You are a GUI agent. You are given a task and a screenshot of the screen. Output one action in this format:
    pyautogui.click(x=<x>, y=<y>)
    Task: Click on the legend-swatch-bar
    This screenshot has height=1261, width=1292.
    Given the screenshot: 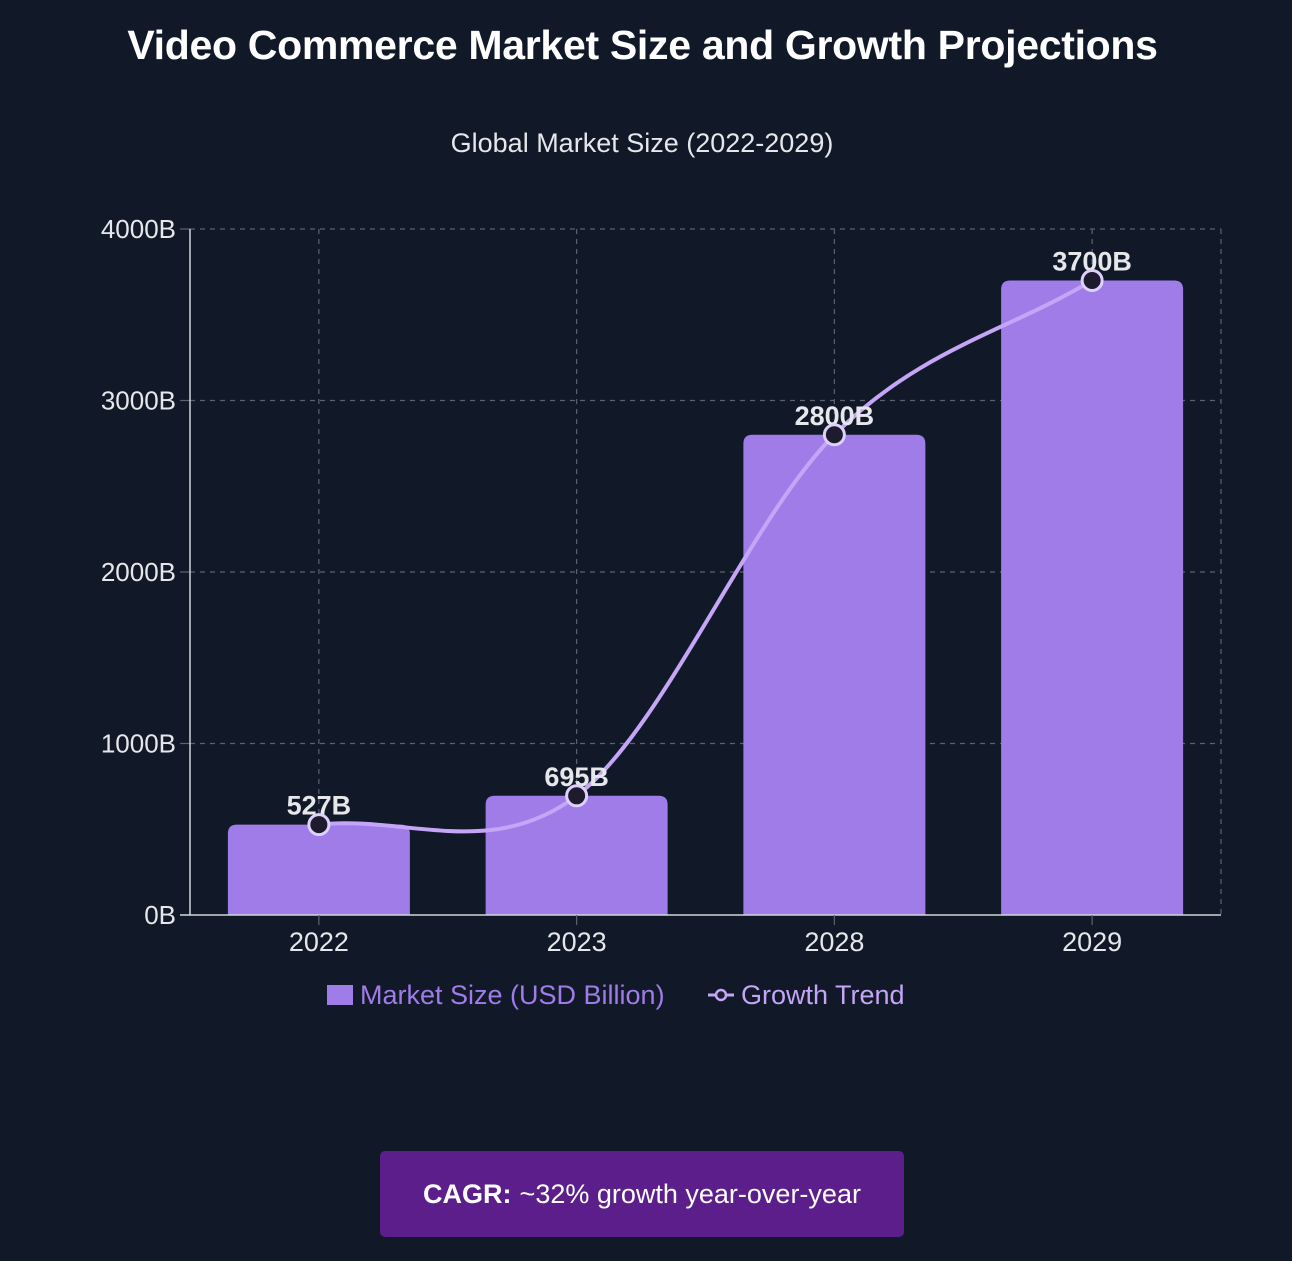 What is the action you would take?
    pyautogui.click(x=340, y=995)
    